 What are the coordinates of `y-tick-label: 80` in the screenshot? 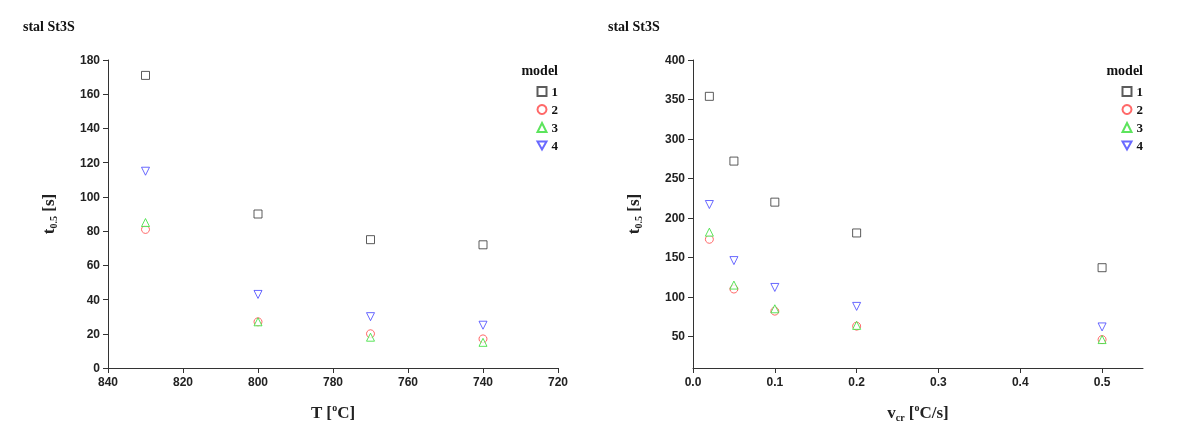 It's located at (93, 231).